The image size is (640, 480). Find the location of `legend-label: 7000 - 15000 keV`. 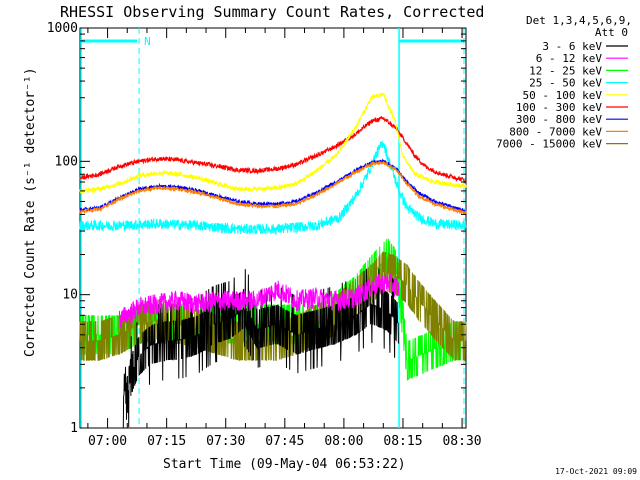

legend-label: 7000 - 15000 keV is located at coordinates (549, 144).